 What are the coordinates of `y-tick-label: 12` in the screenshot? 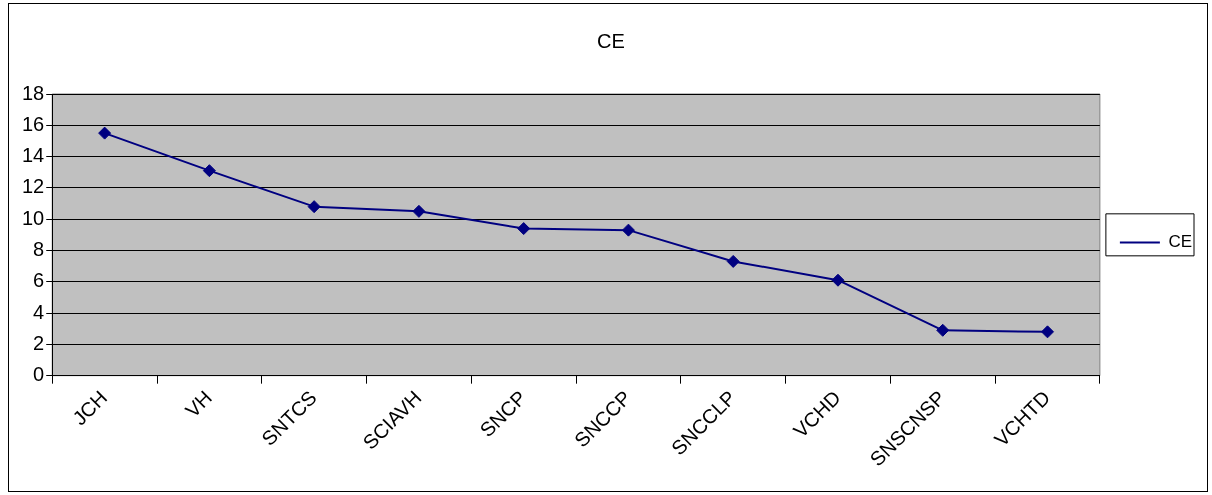 It's located at (33, 186).